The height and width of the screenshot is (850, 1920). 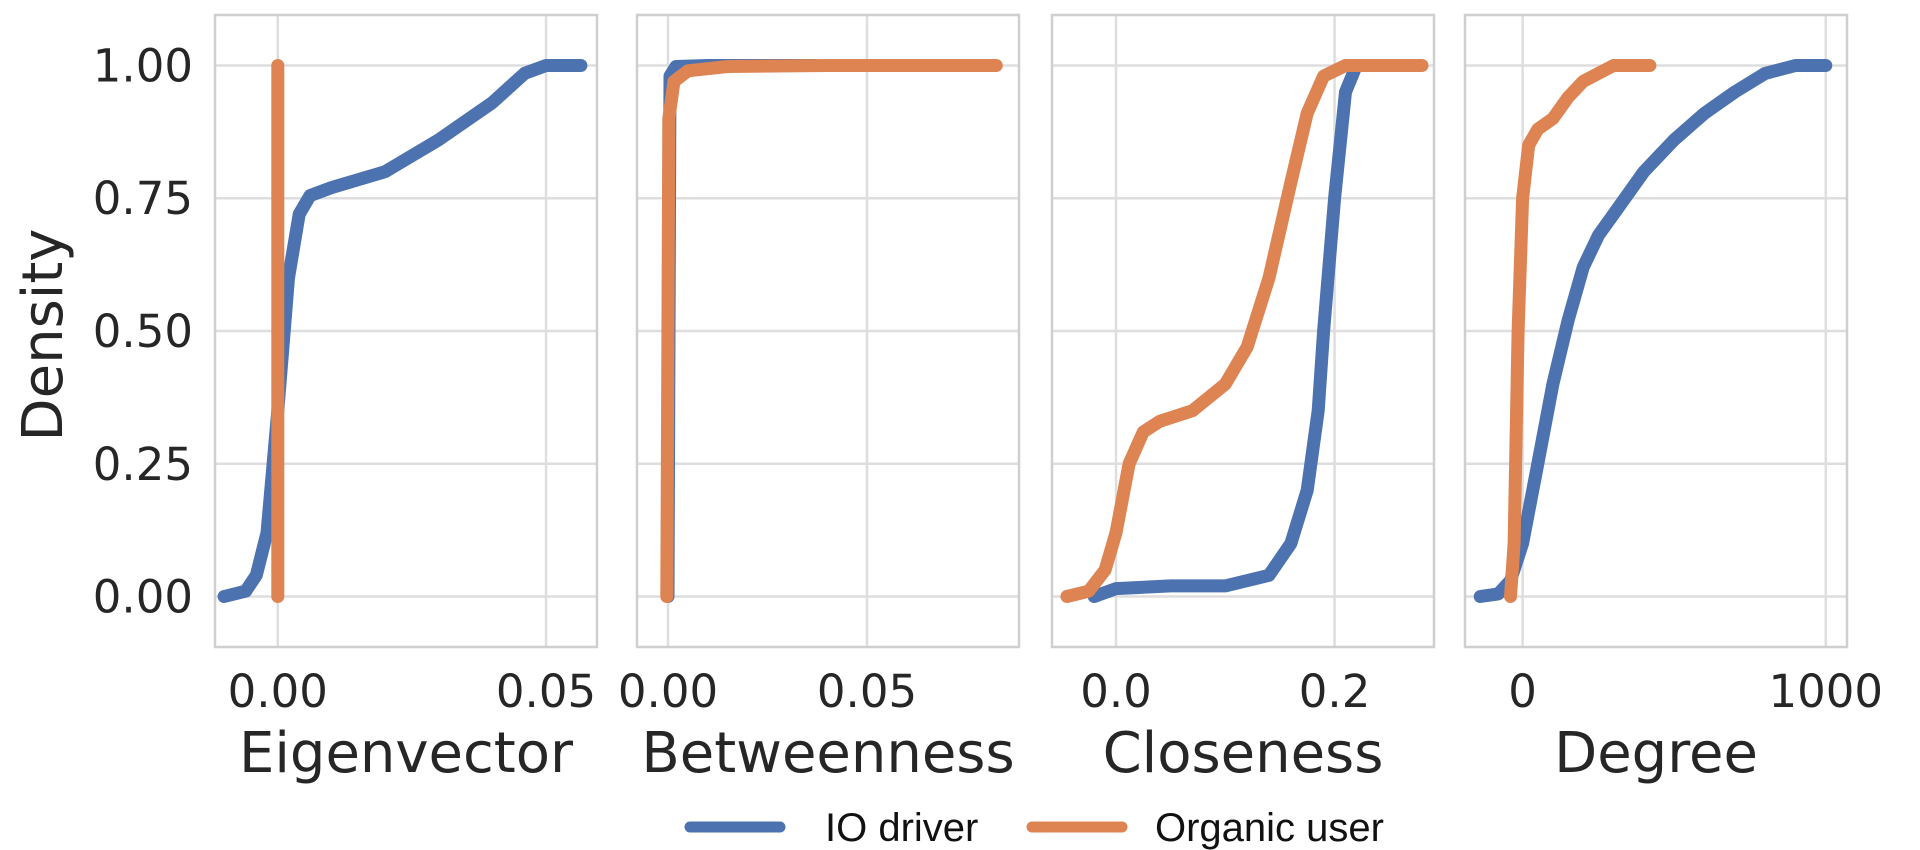 What do you see at coordinates (406, 753) in the screenshot?
I see `eigenvector-x-axis-label: Eigenvector` at bounding box center [406, 753].